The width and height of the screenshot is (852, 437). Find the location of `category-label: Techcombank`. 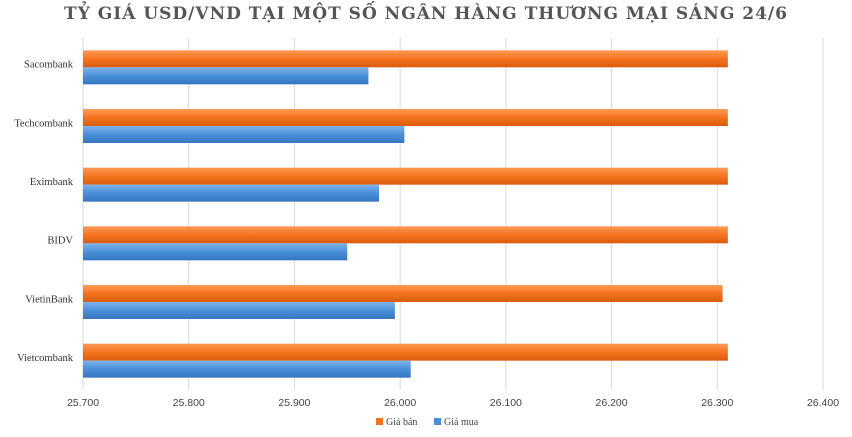

category-label: Techcombank is located at coordinates (43, 123).